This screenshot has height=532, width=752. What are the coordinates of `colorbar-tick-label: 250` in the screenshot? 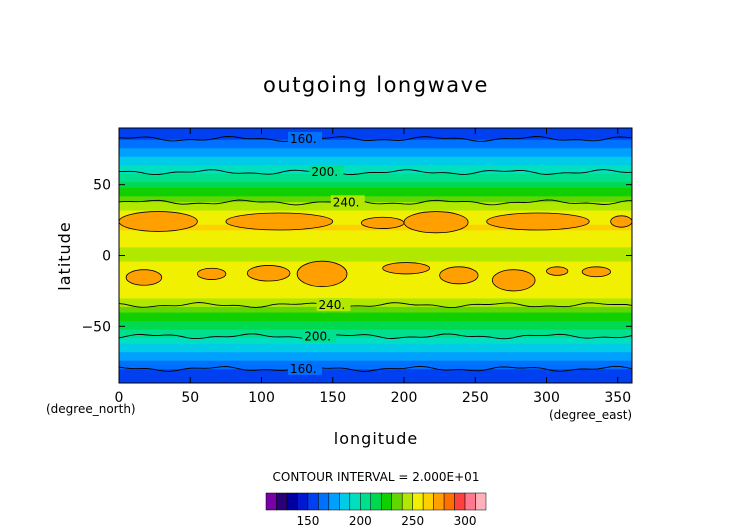 It's located at (412, 521).